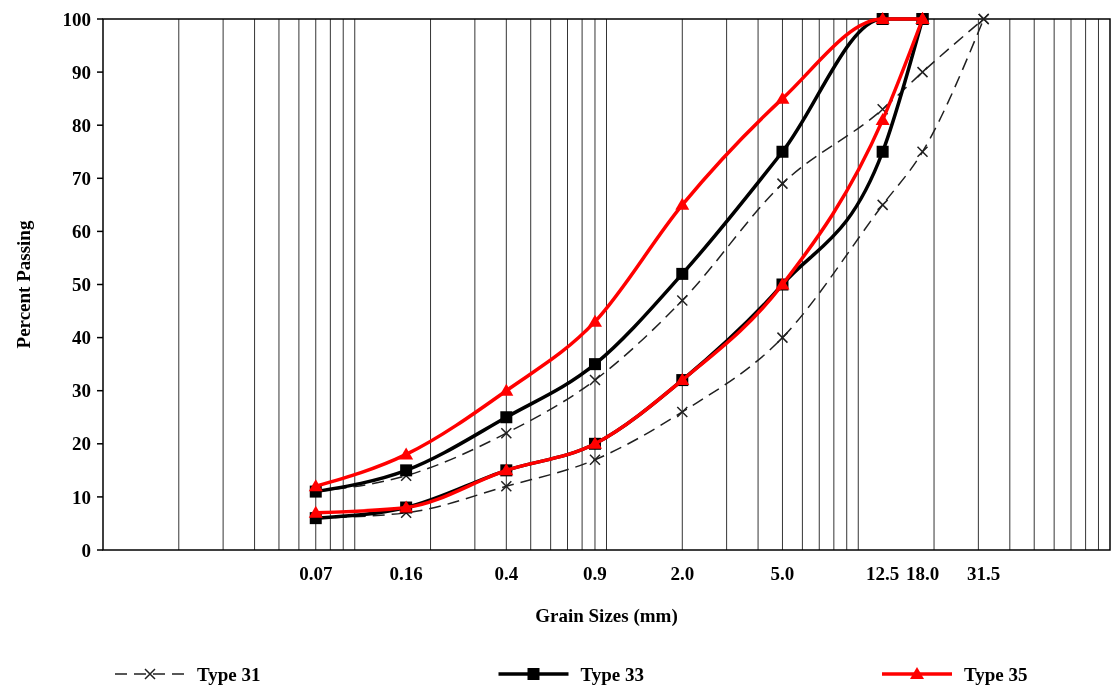  I want to click on x-tick-label: 18.0, so click(922, 573).